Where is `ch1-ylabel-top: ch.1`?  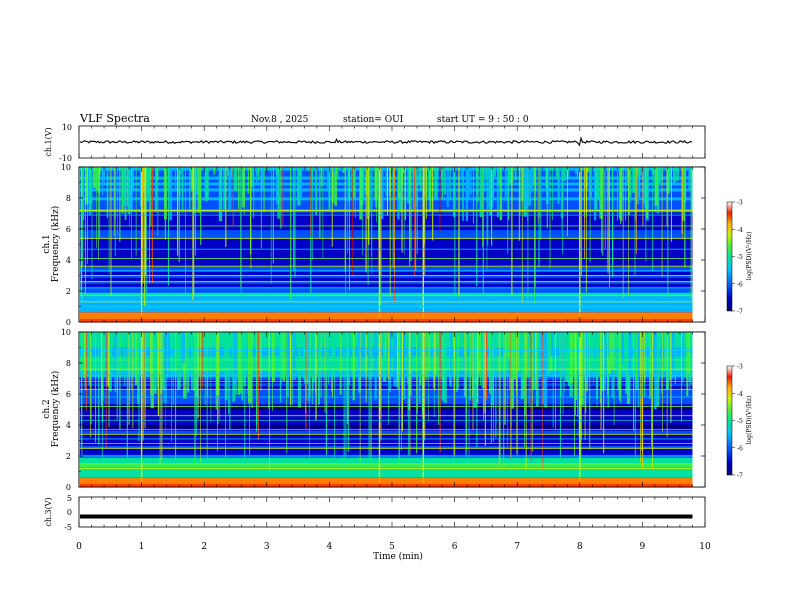 ch1-ylabel-top: ch.1 is located at coordinates (47, 243).